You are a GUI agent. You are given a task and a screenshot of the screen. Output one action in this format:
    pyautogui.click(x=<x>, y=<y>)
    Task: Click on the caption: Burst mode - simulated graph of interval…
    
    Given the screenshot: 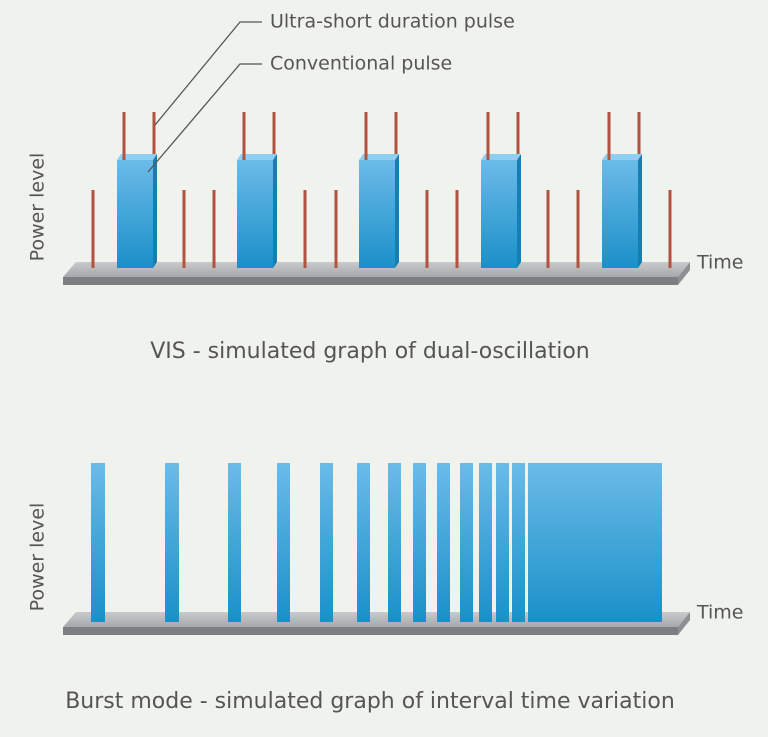 What is the action you would take?
    pyautogui.click(x=370, y=701)
    